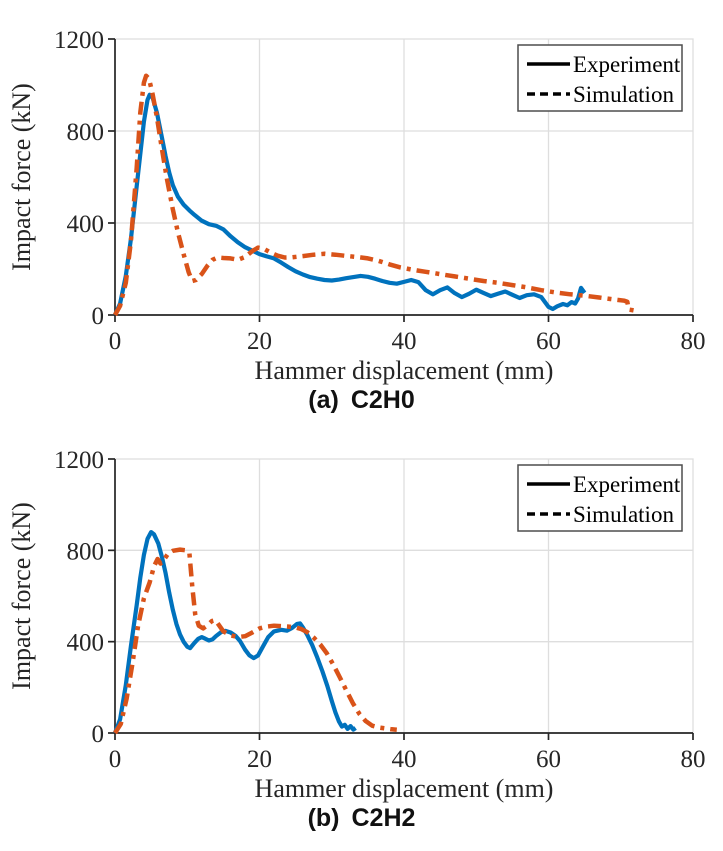 This screenshot has height=851, width=723. I want to click on chart-b-caption-label: C2H2, so click(383, 818).